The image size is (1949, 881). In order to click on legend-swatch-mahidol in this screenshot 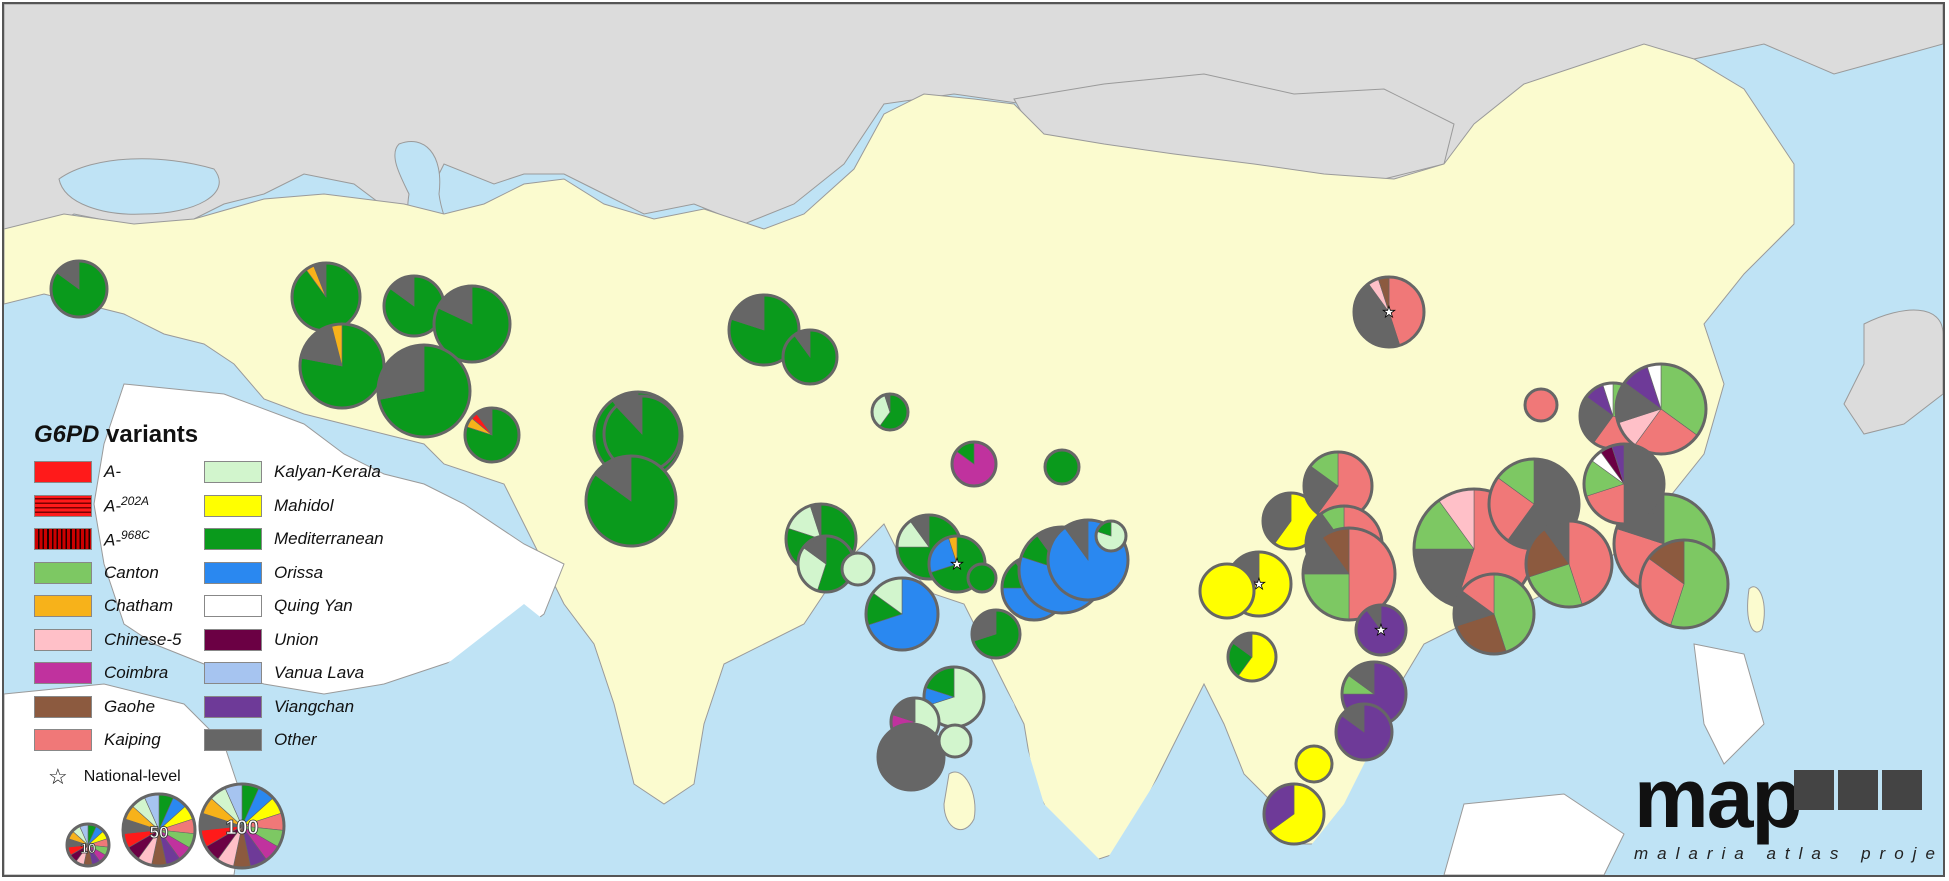, I will do `click(233, 505)`.